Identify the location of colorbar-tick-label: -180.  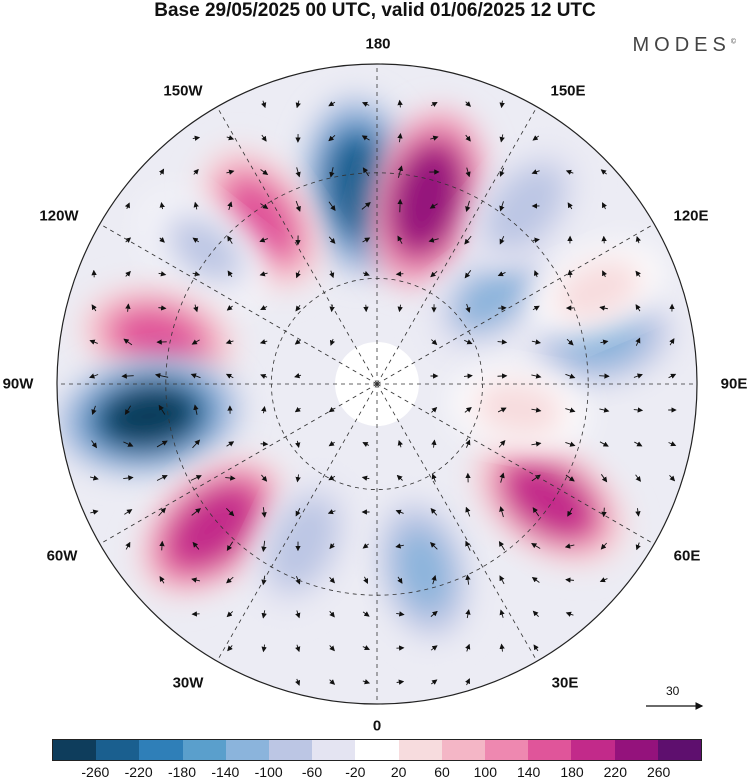
(182, 772).